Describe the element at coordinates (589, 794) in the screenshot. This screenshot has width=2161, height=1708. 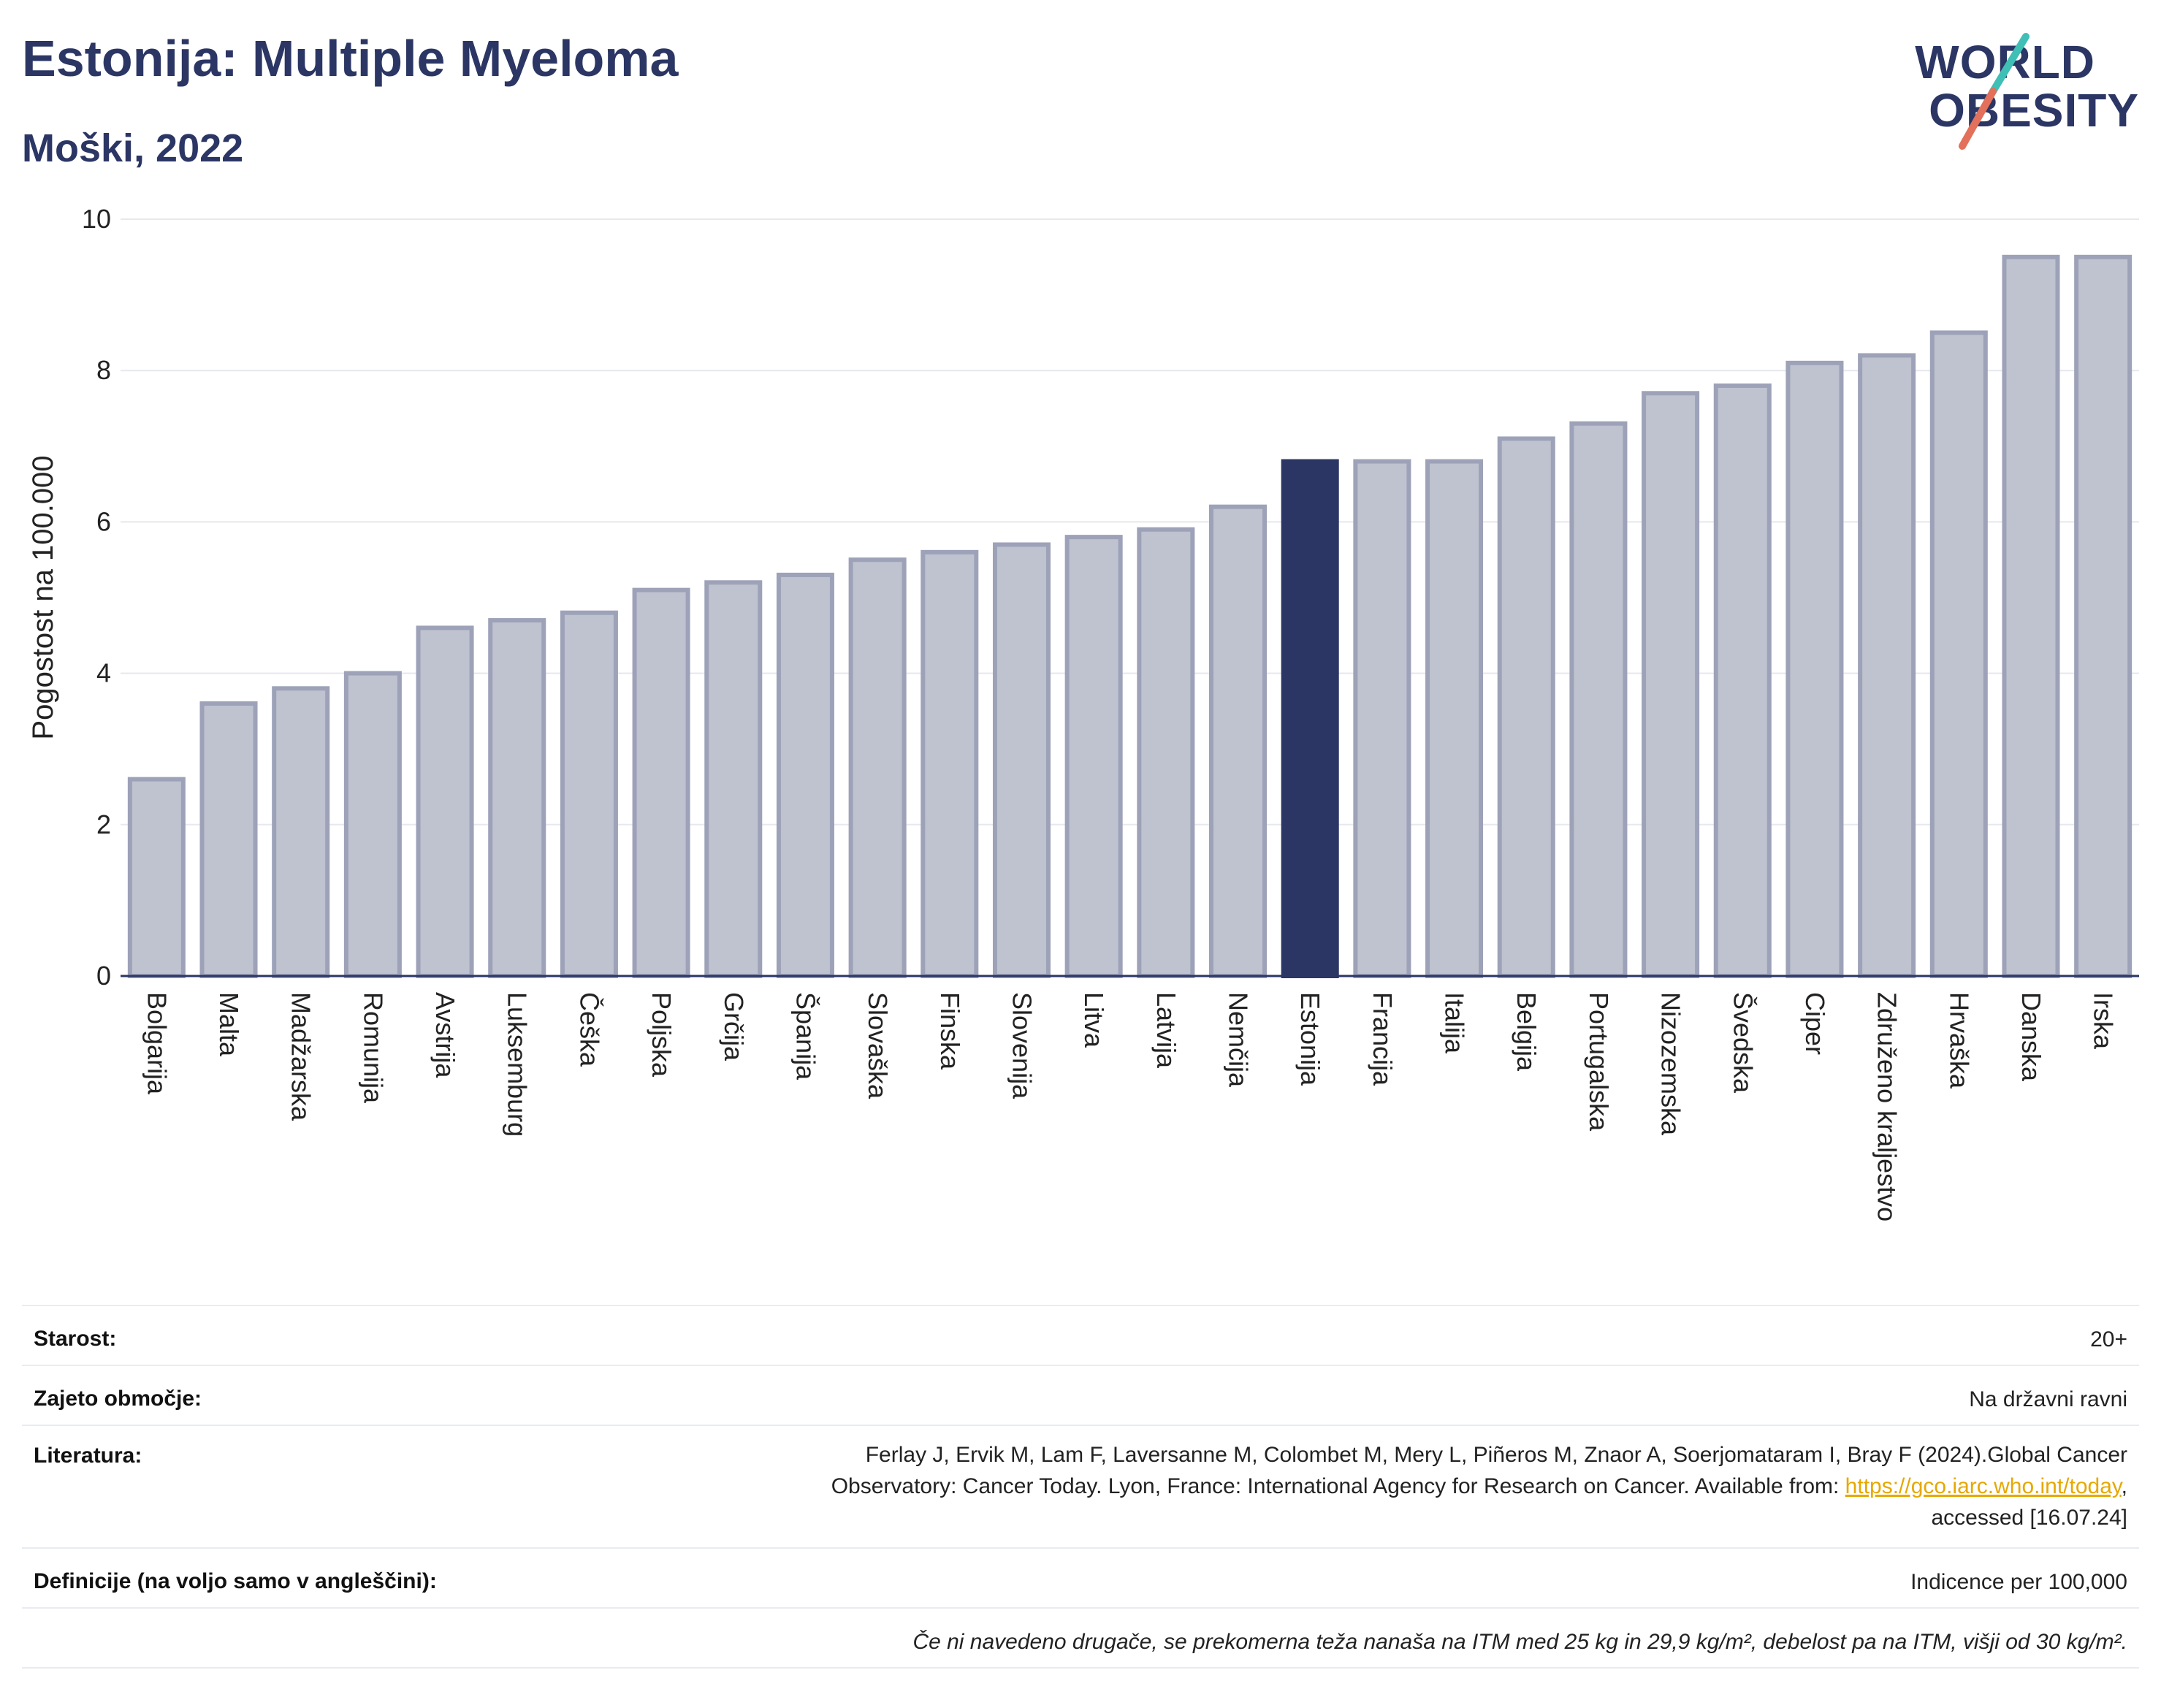
I see `bar-Češka` at that location.